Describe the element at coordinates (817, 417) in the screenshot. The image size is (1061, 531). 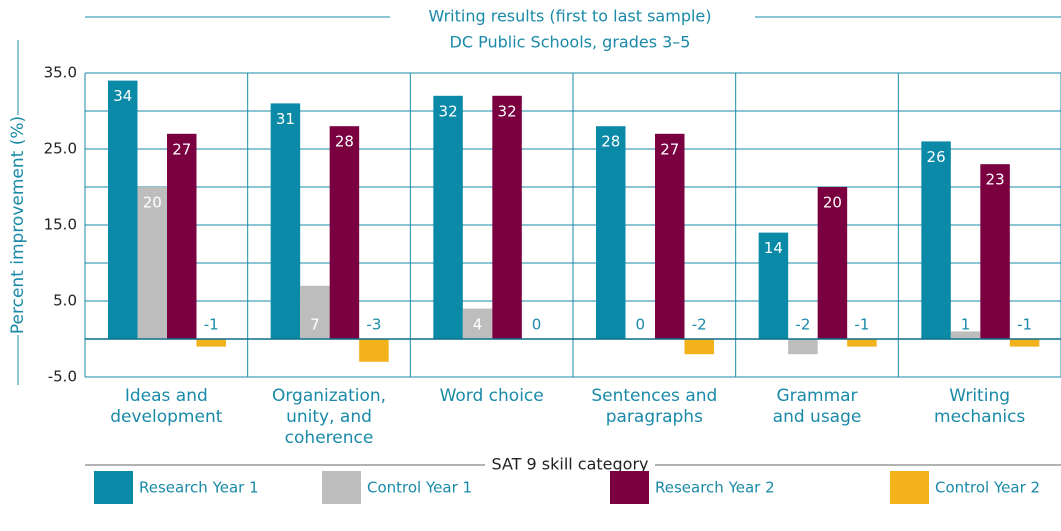
I see `x-tick-label: and usage` at that location.